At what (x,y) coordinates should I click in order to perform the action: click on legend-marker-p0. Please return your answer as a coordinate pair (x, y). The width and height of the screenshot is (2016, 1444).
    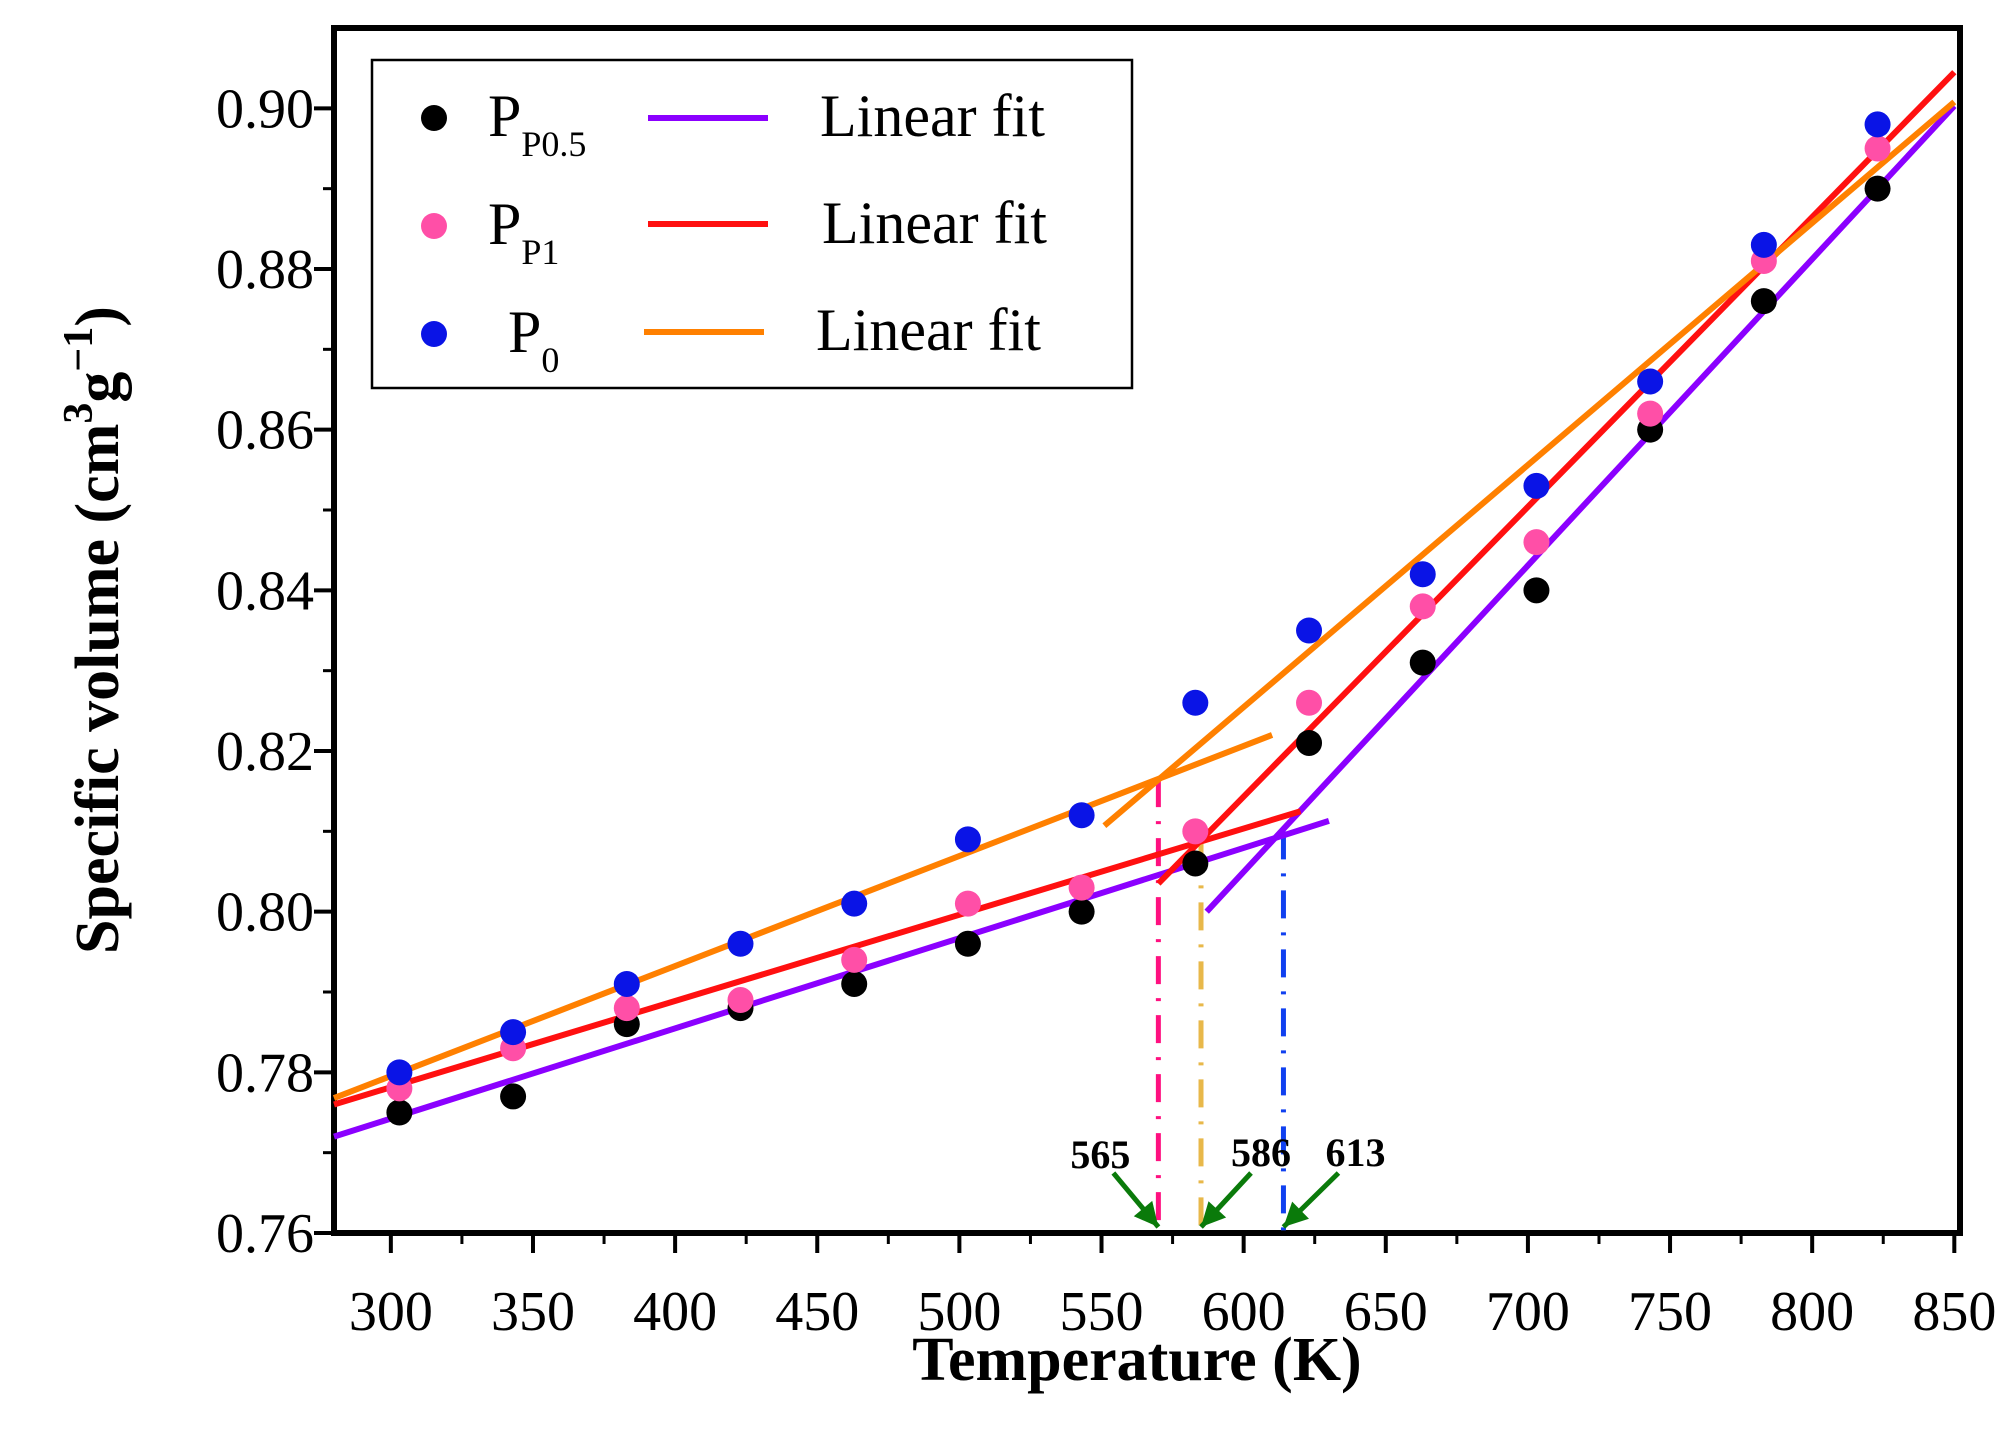
    Looking at the image, I should click on (434, 334).